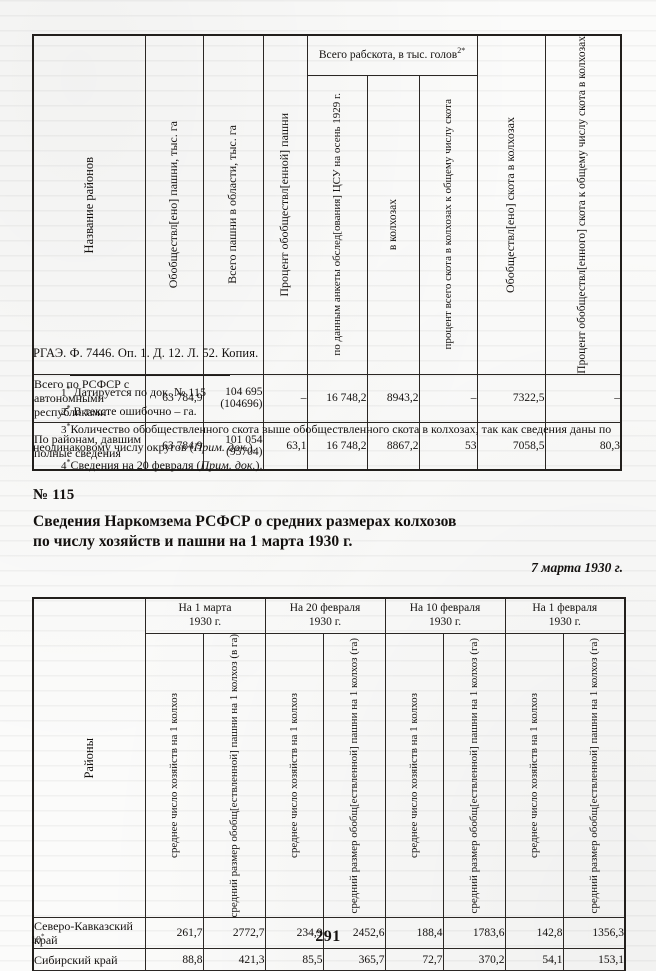 The width and height of the screenshot is (656, 971). Describe the element at coordinates (228, 464) in the screenshot. I see `footnote-4-italic: Прим. док.` at that location.